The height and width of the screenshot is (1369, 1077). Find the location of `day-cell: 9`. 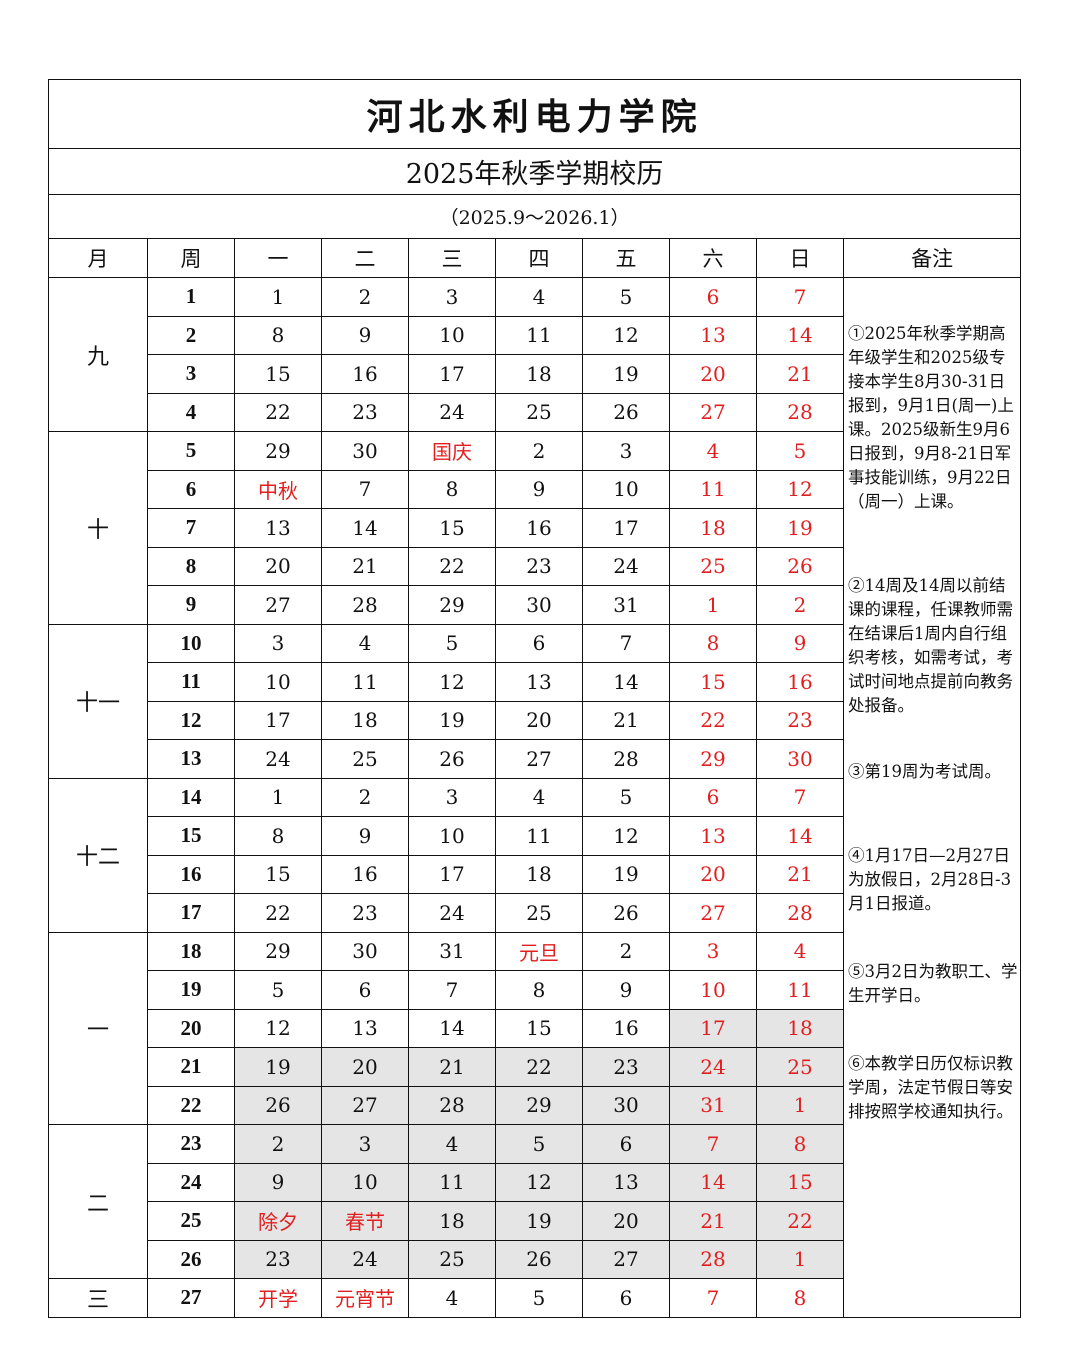

day-cell: 9 is located at coordinates (539, 489).